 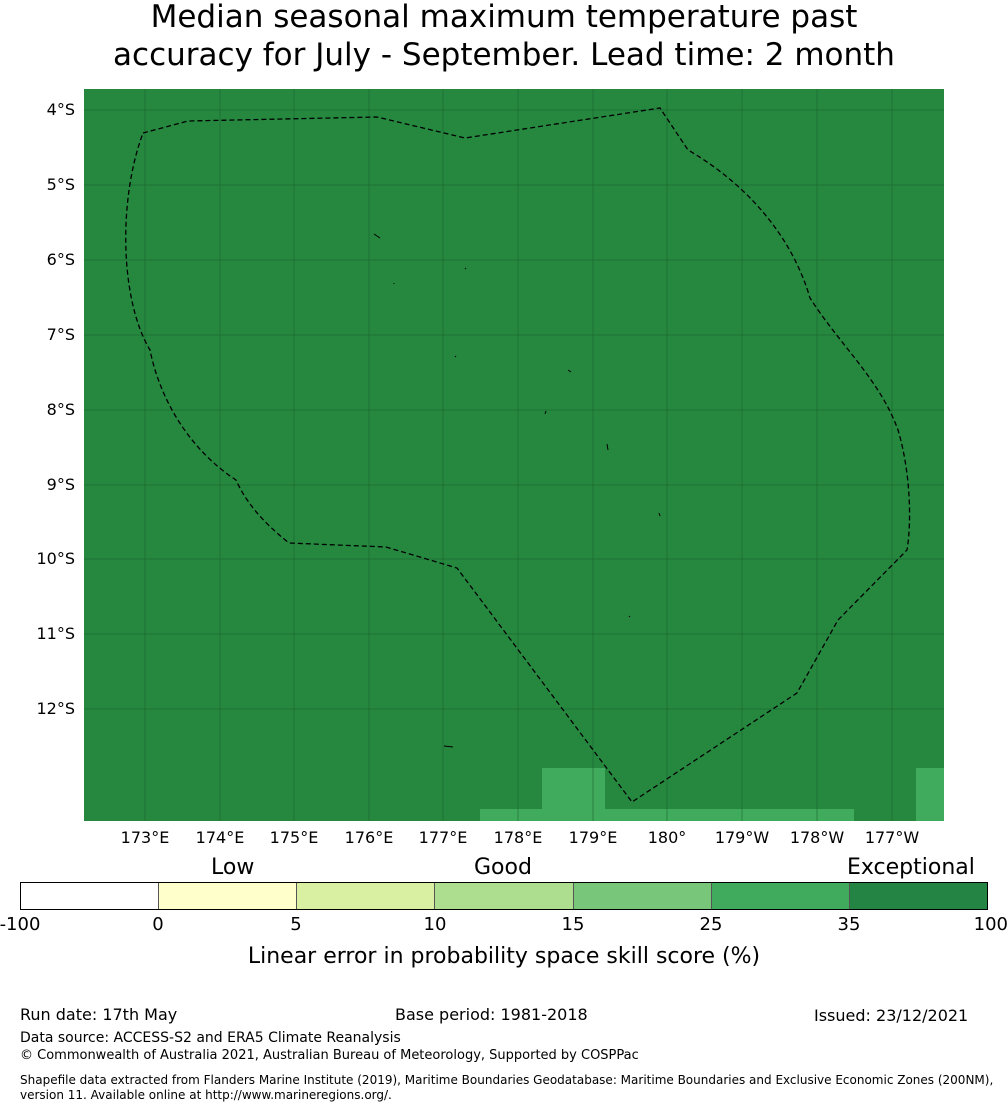 I want to click on colorbar-tick: -100, so click(x=20, y=924).